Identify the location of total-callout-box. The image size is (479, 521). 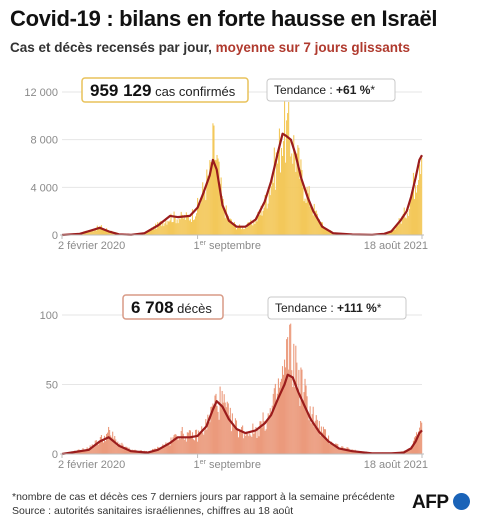
(165, 90).